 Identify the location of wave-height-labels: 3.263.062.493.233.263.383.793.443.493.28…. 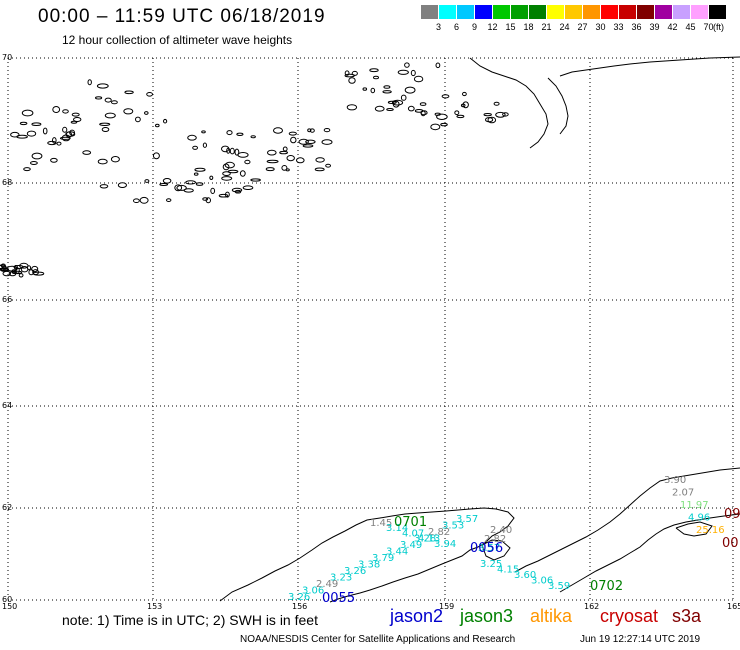
(514, 540).